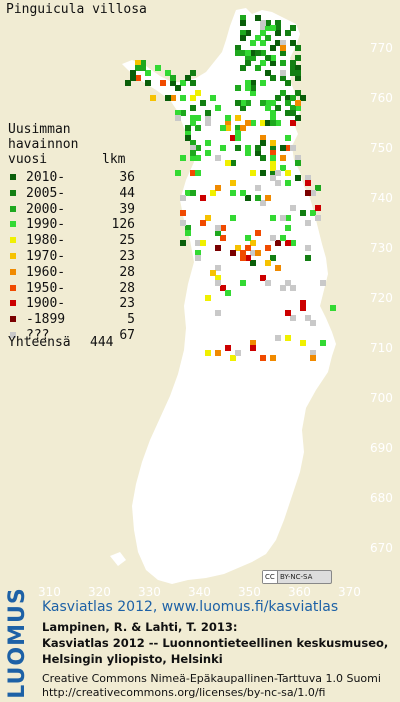 This screenshot has height=702, width=400. Describe the element at coordinates (297, 577) in the screenshot. I see `cc-license-badge: CC BY-NC-SA` at that location.